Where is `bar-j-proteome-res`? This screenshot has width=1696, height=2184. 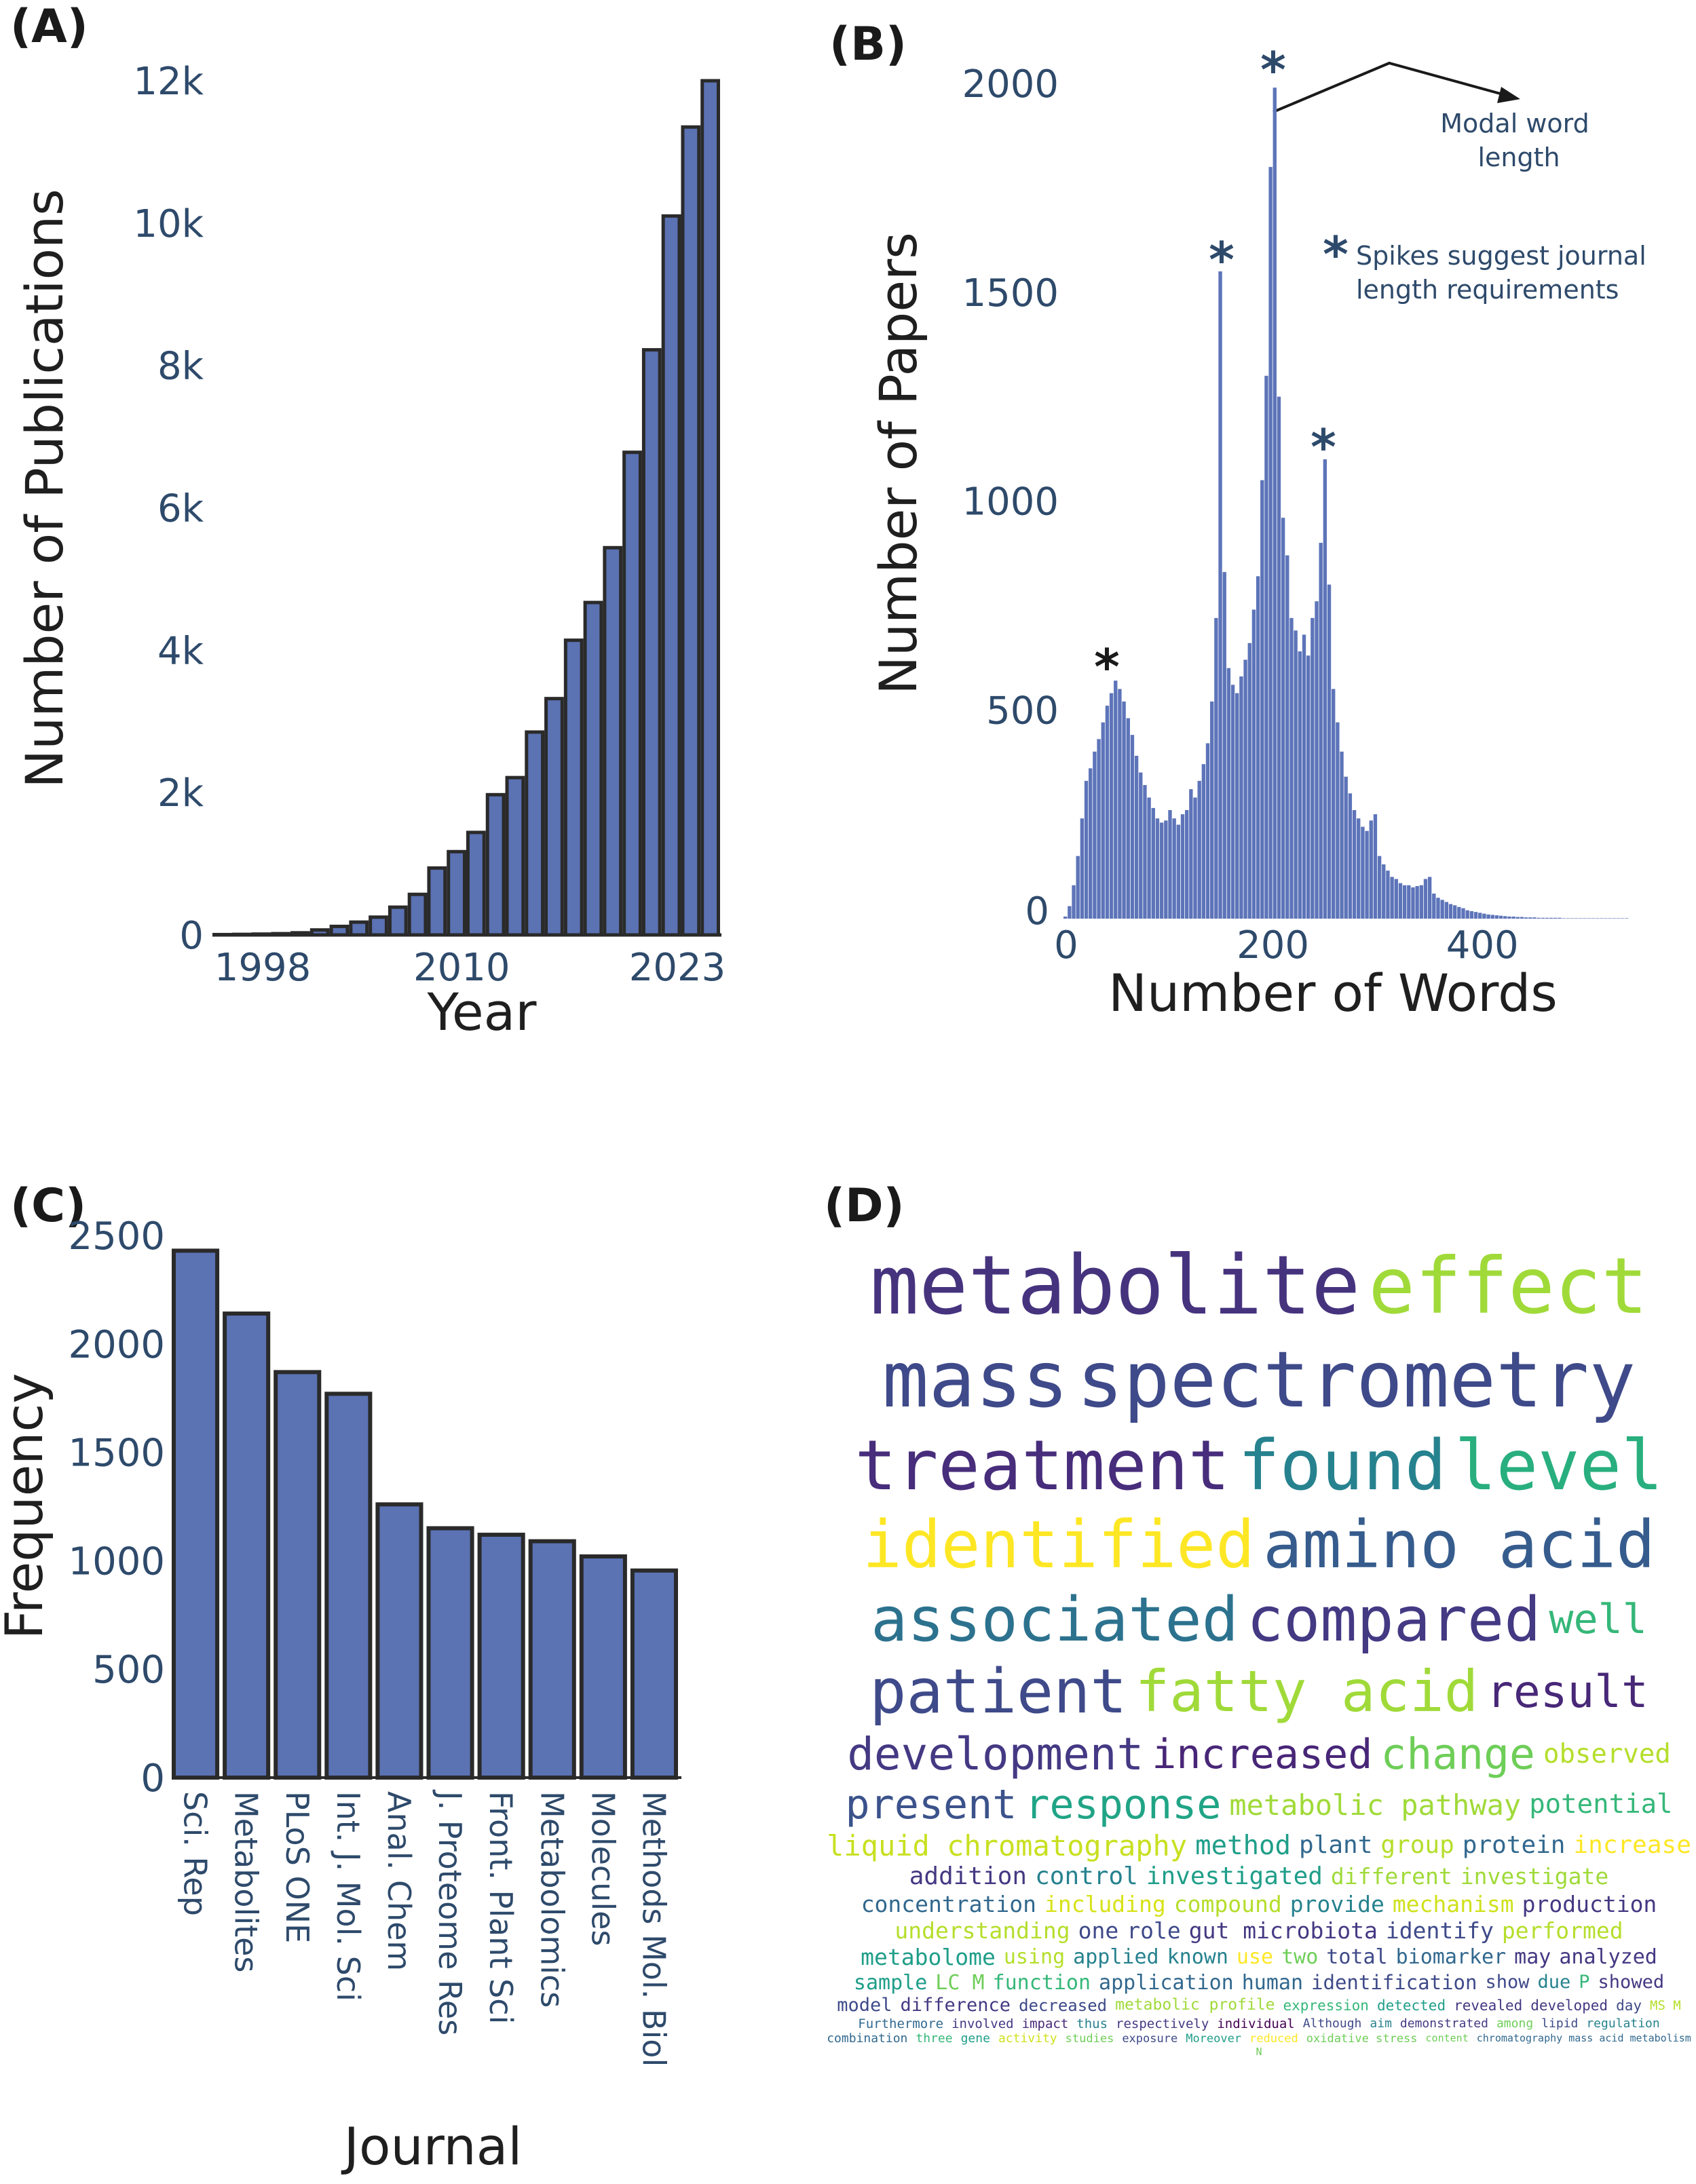
bar-j-proteome-res is located at coordinates (450, 1653).